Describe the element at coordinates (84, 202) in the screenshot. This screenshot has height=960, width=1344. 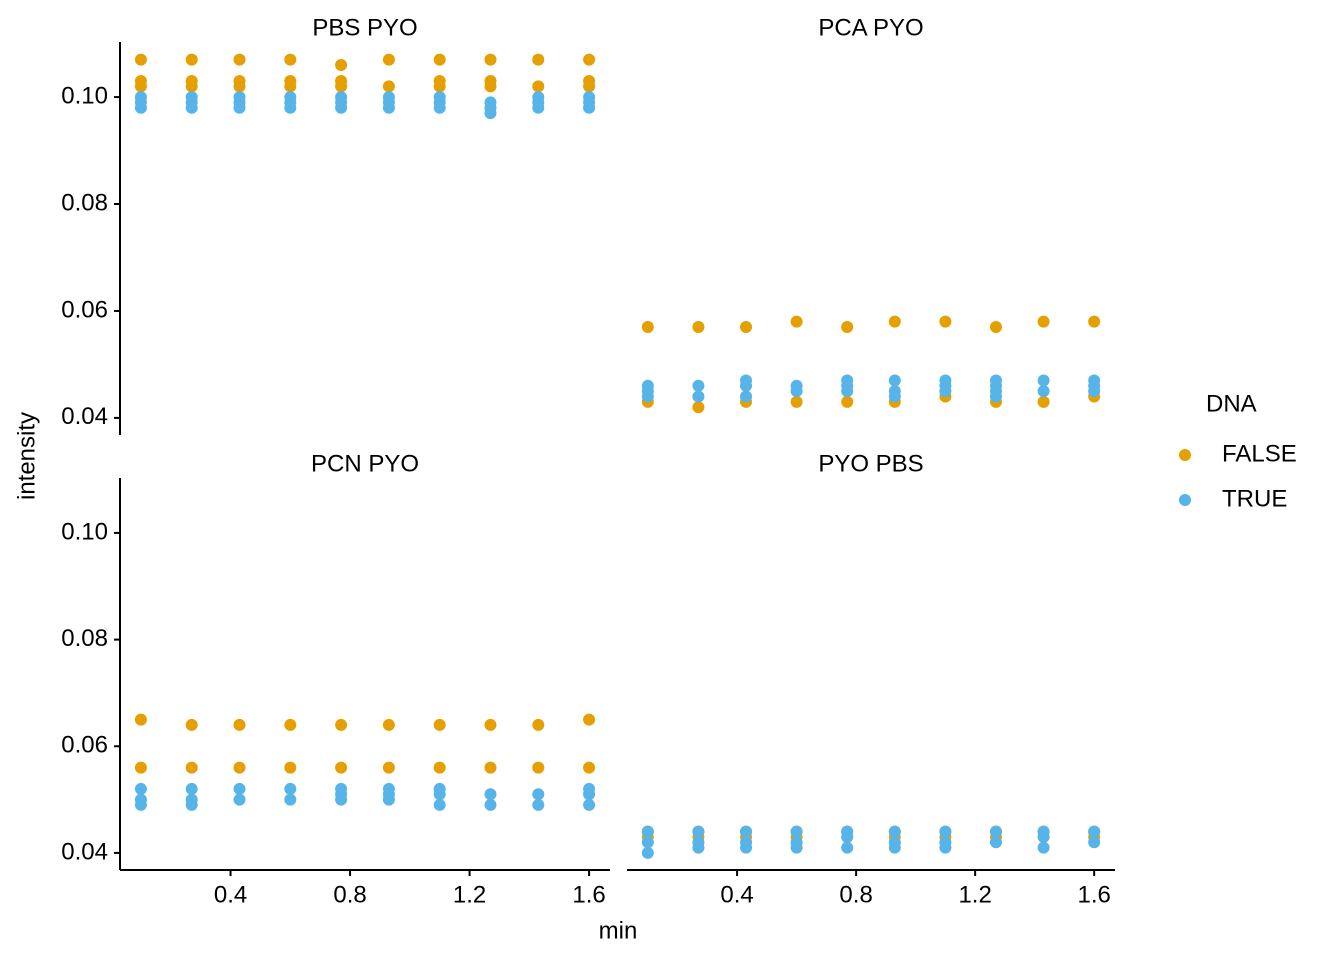
I see `y-tick-label: 0.08` at that location.